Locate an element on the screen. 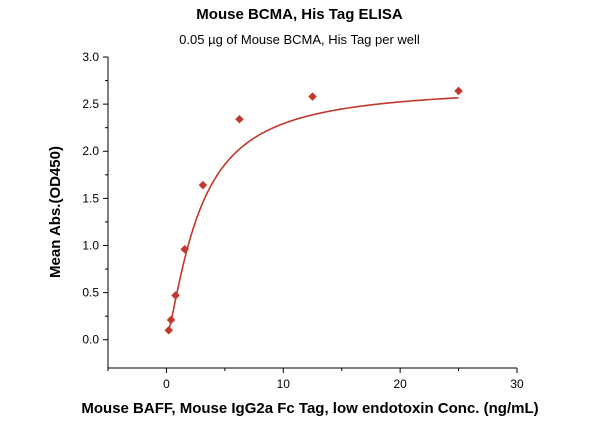  y-tick-label: 2.5 is located at coordinates (90, 104).